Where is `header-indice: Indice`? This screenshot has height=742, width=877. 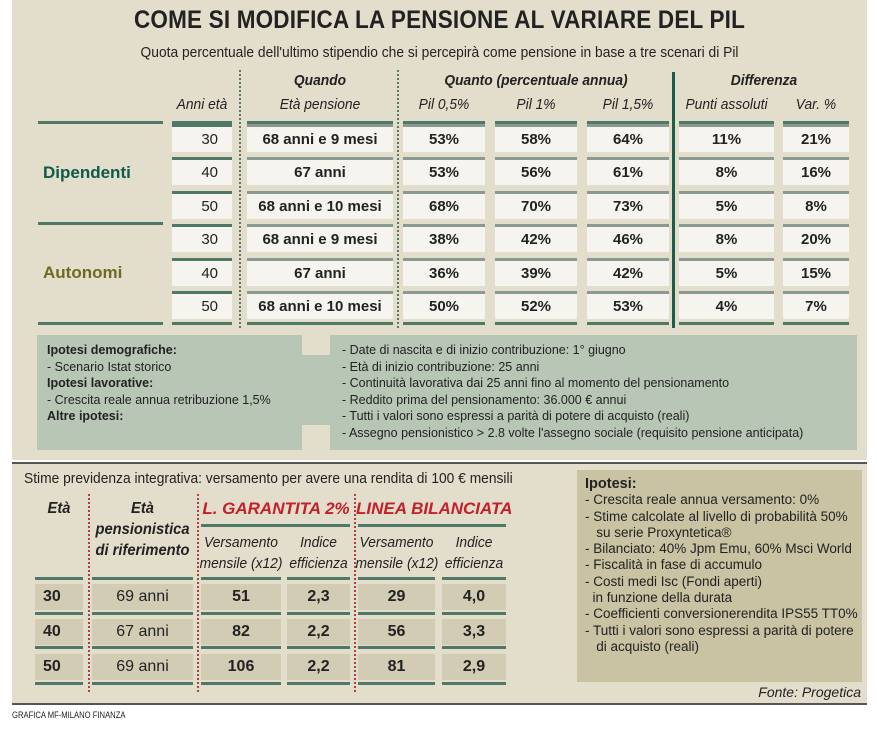 header-indice: Indice is located at coordinates (318, 542).